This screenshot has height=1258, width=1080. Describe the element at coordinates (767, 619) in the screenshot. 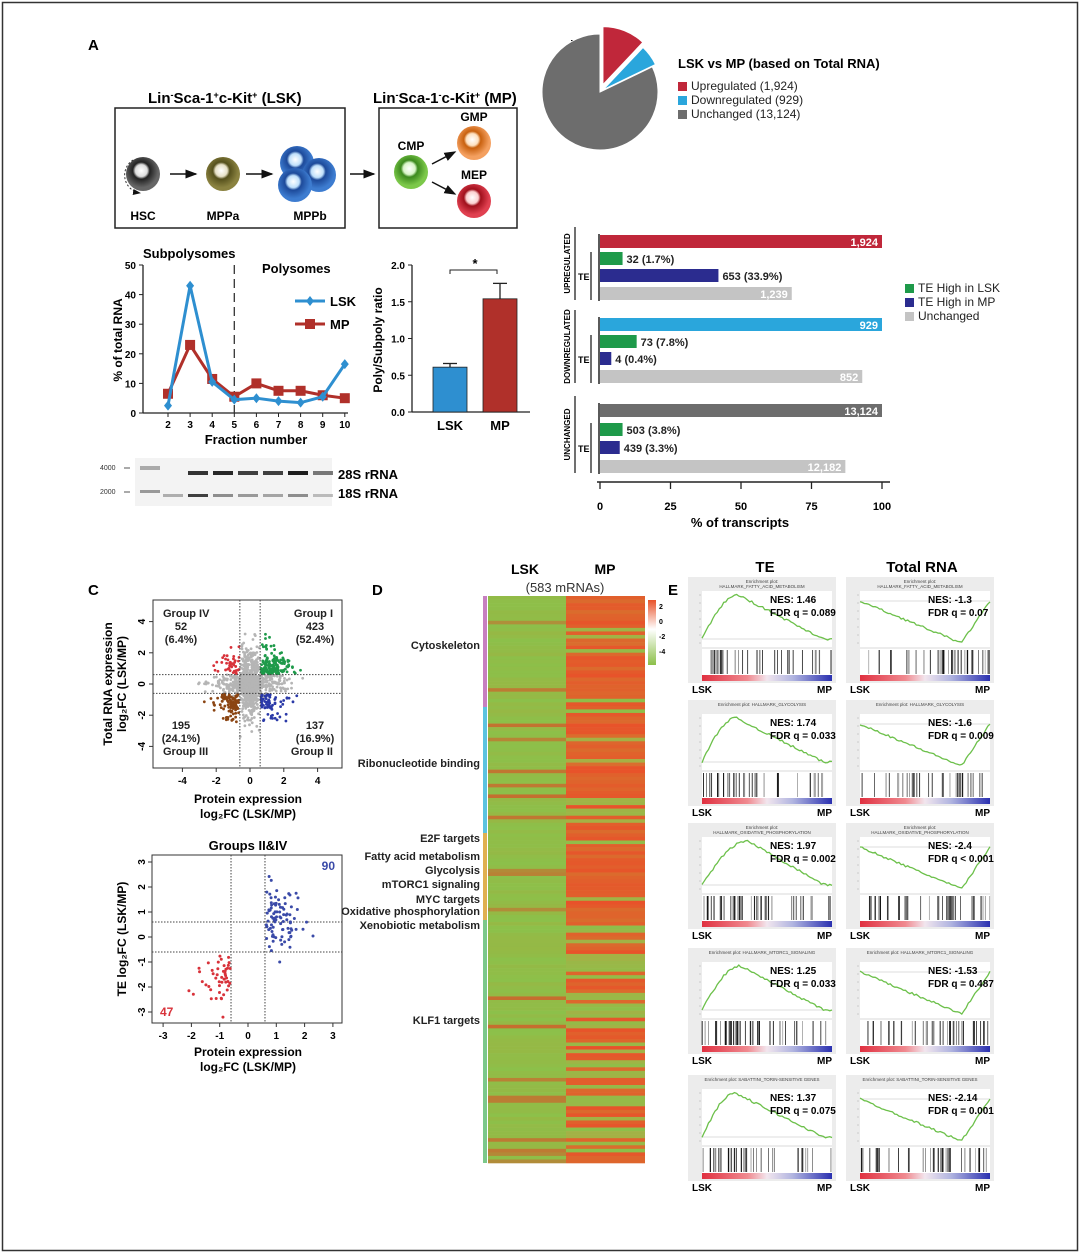

I see `plot-area` at that location.